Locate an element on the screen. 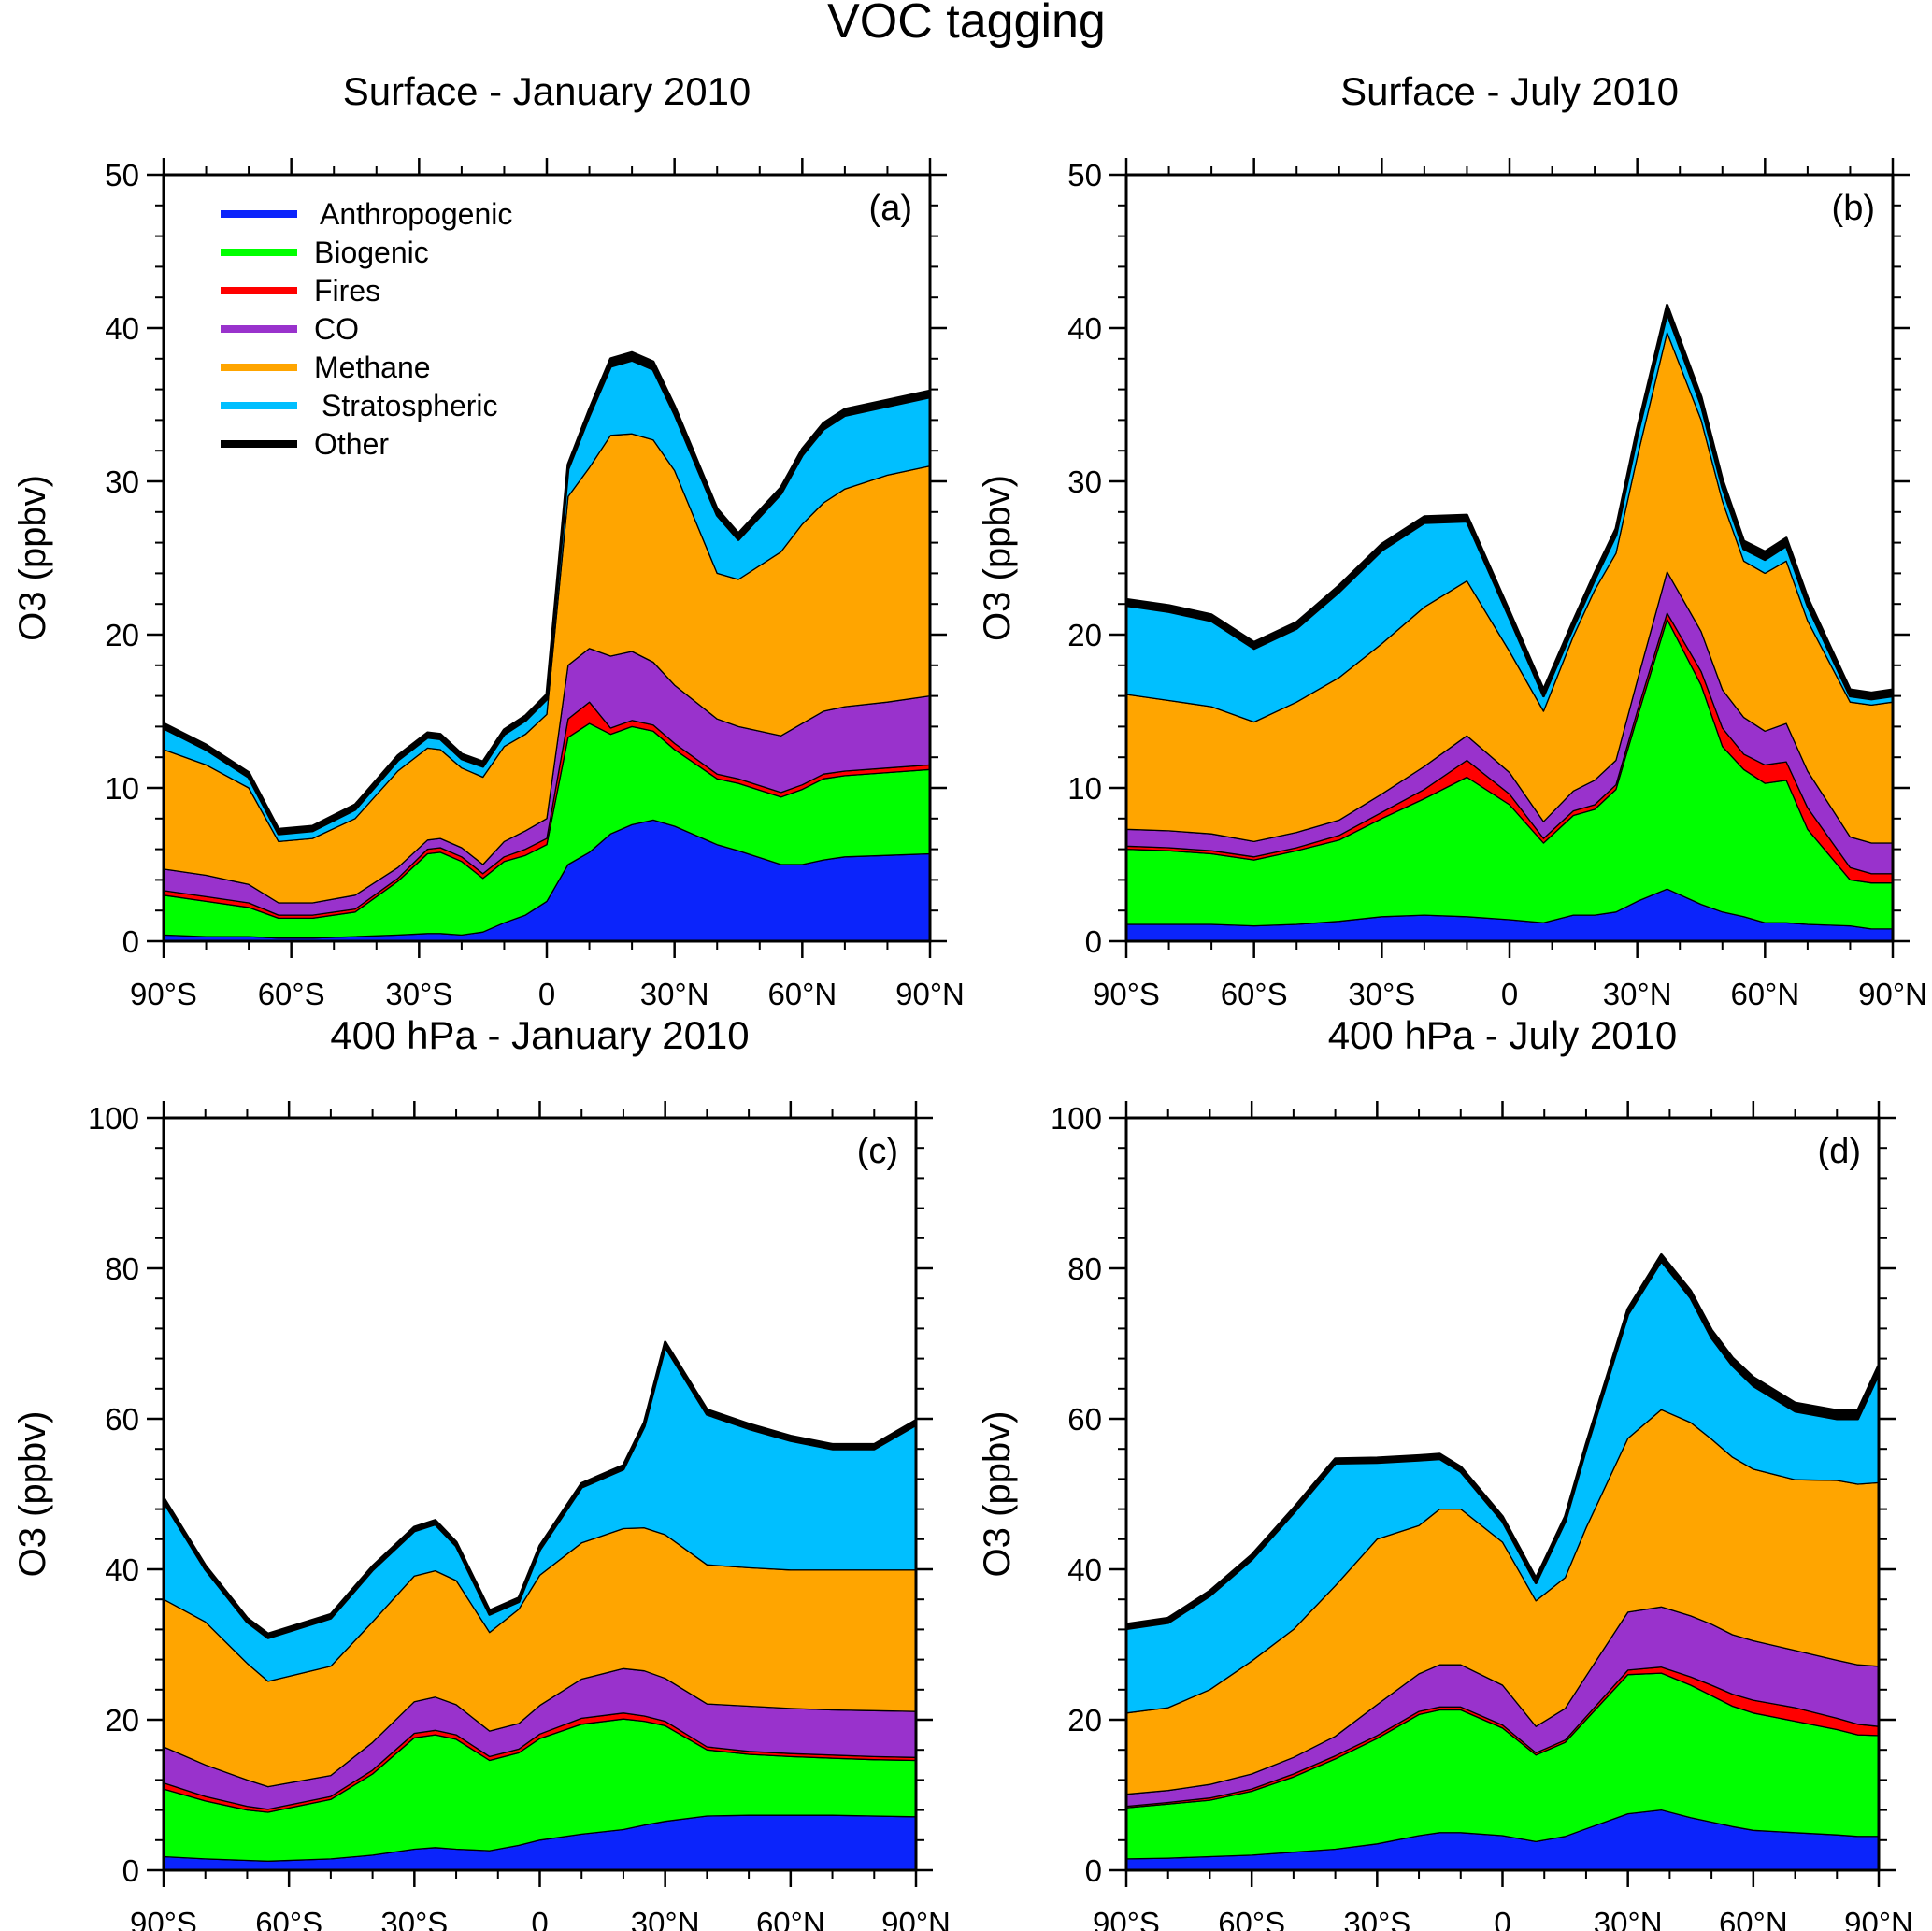 This screenshot has width=1932, height=1931. panel-letter: (a) is located at coordinates (890, 209).